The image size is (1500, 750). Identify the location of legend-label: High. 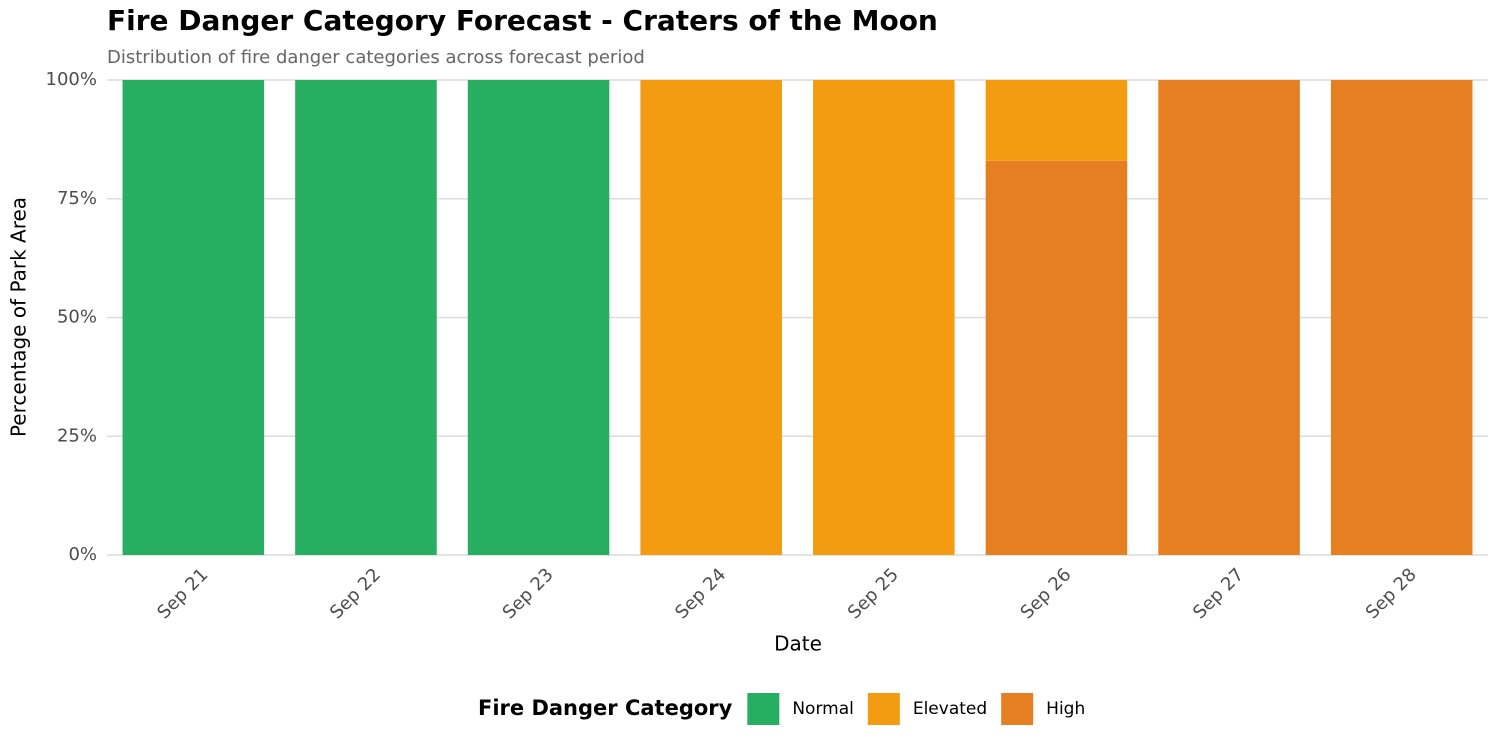
(1065, 709).